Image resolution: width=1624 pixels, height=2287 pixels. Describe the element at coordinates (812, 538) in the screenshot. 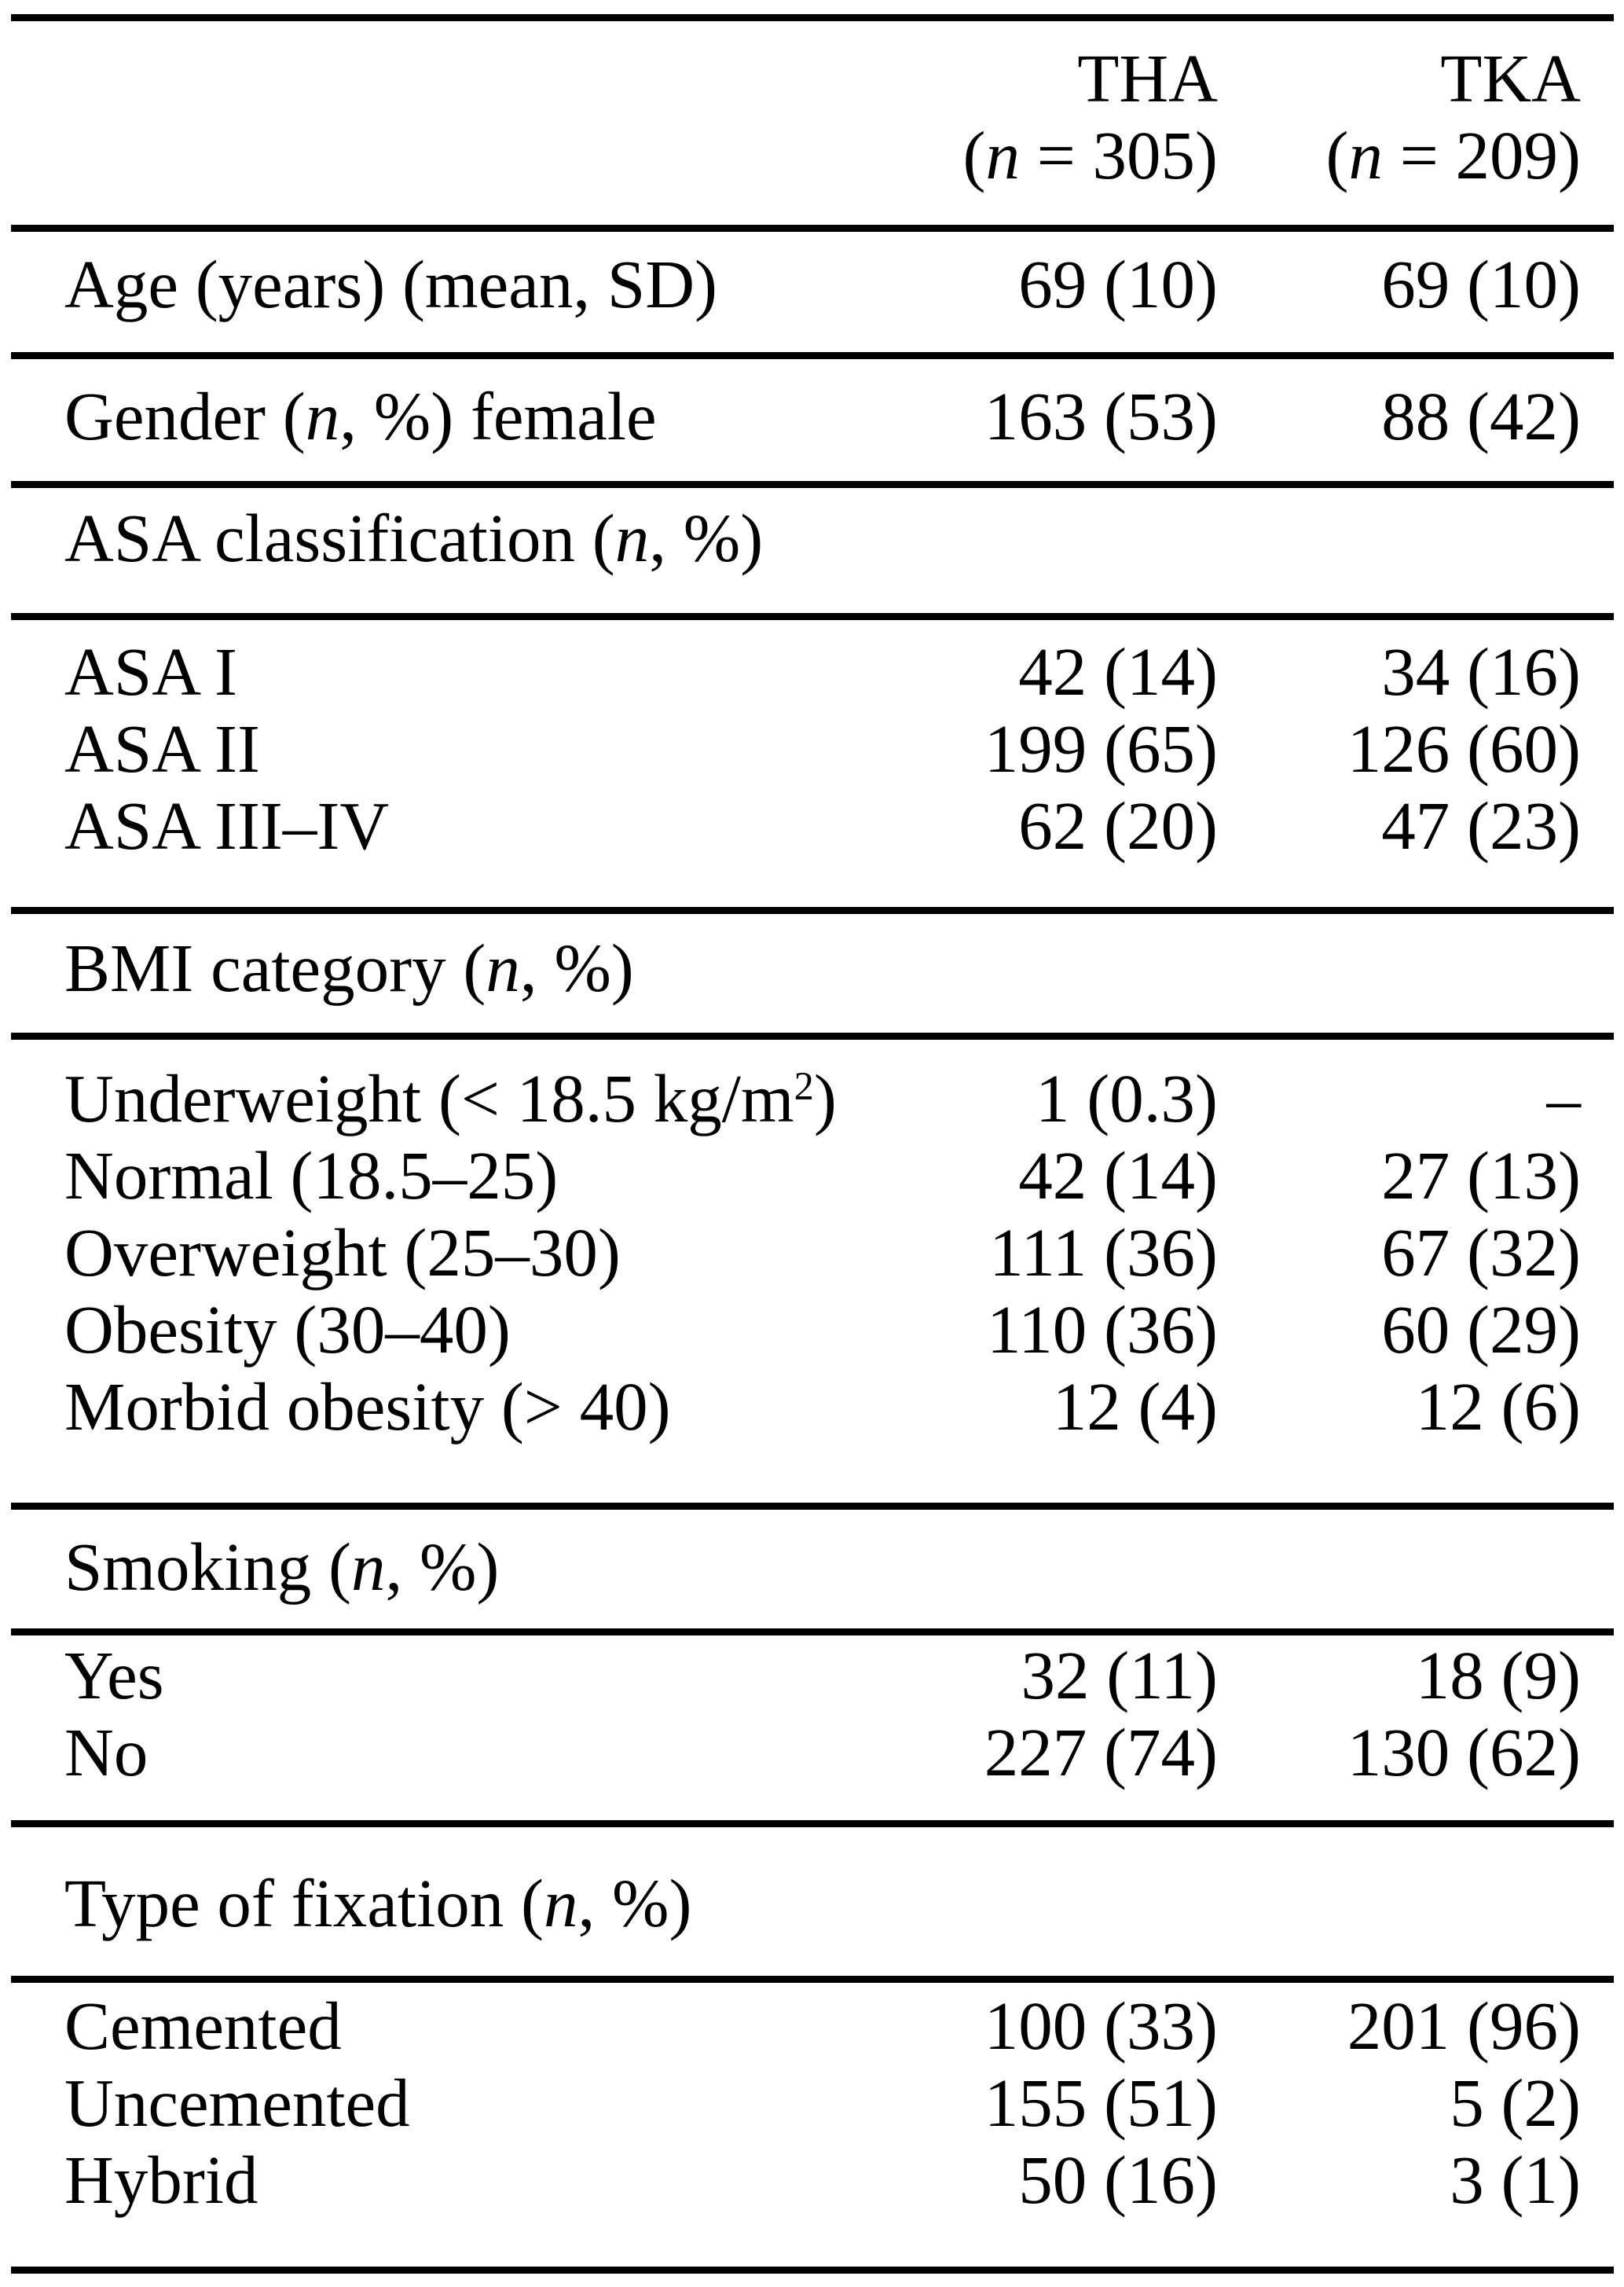

I see `section-header-asa: ASA classification (n, %)` at that location.